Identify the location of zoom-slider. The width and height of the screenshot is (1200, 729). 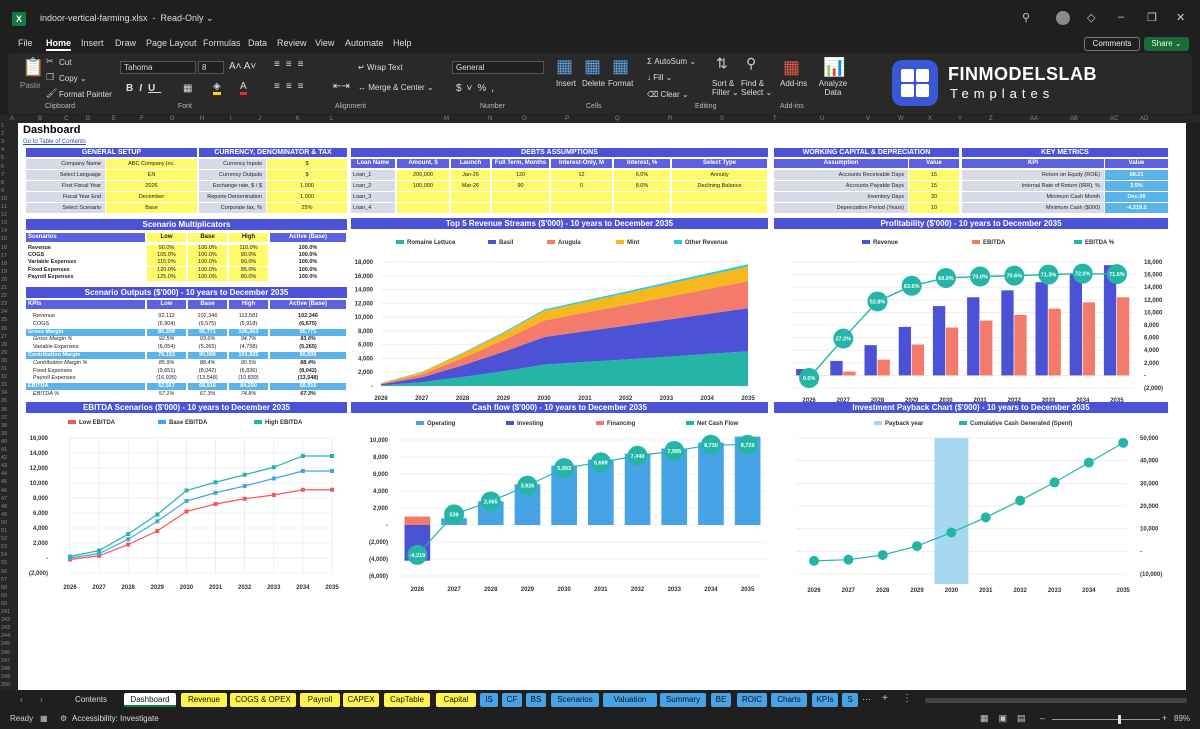
(1106, 719).